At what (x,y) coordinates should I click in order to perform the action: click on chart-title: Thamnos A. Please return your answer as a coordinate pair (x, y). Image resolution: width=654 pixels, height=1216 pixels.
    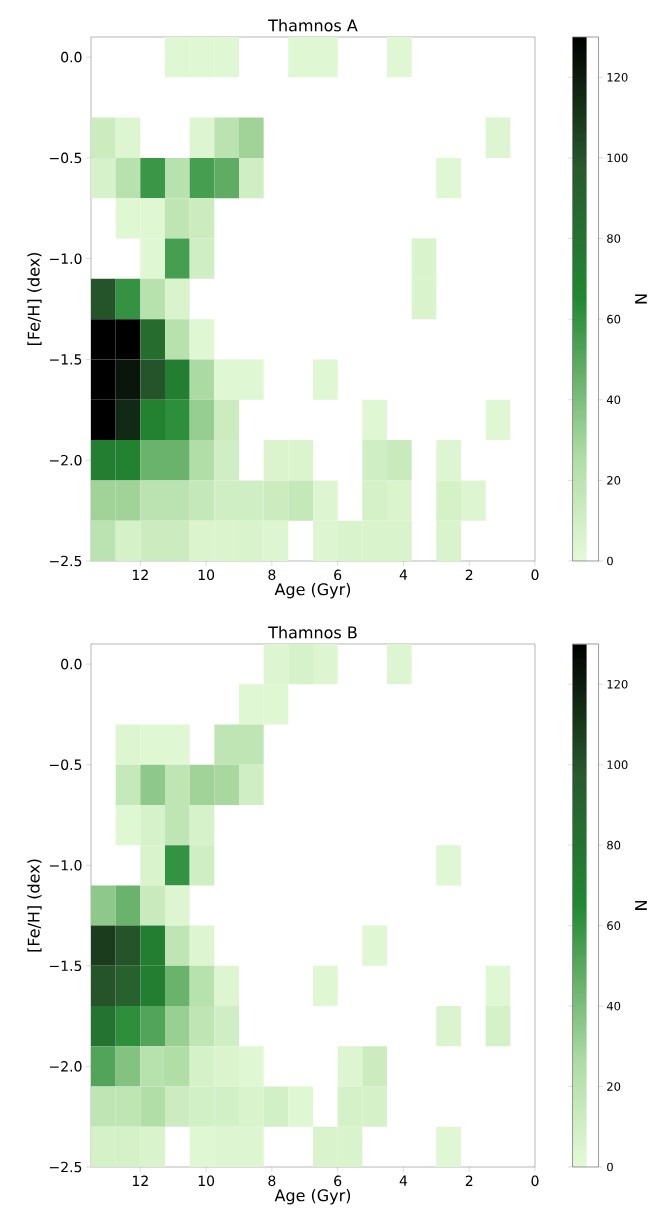
    Looking at the image, I should click on (313, 25).